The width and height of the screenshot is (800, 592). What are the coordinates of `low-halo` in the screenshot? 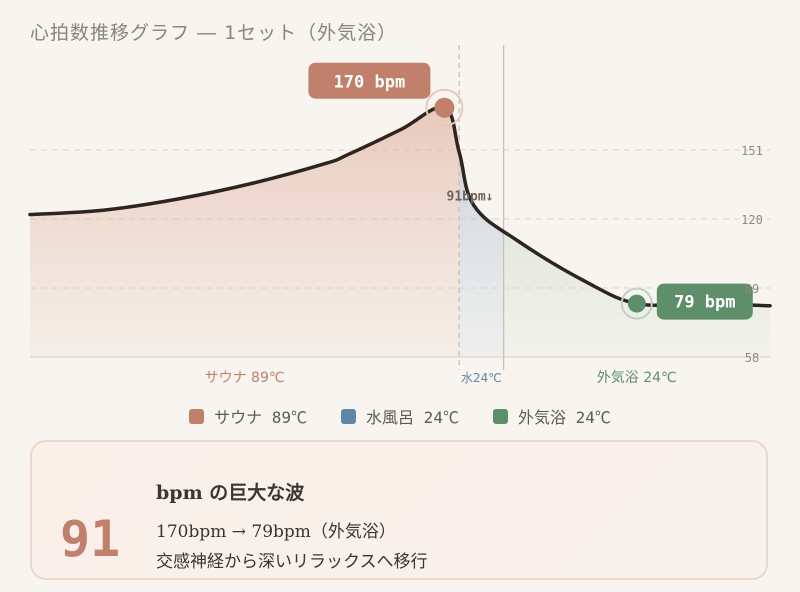 It's located at (636, 303).